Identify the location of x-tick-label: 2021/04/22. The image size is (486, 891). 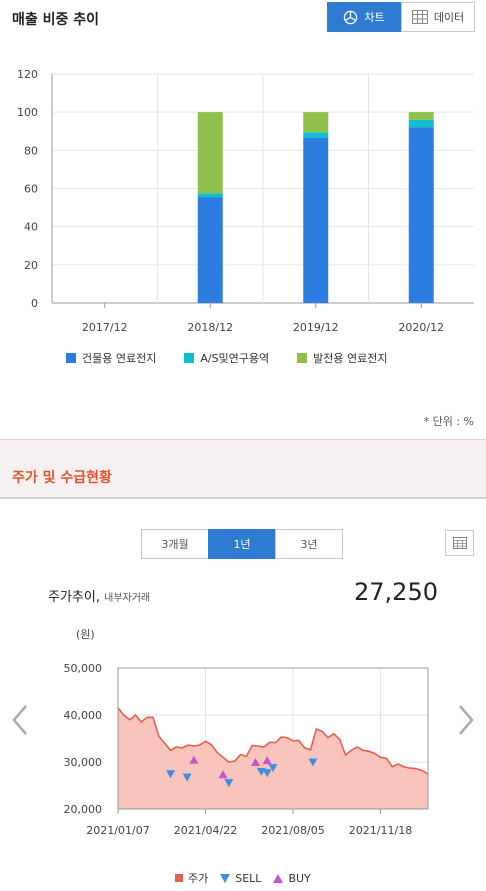
(205, 830).